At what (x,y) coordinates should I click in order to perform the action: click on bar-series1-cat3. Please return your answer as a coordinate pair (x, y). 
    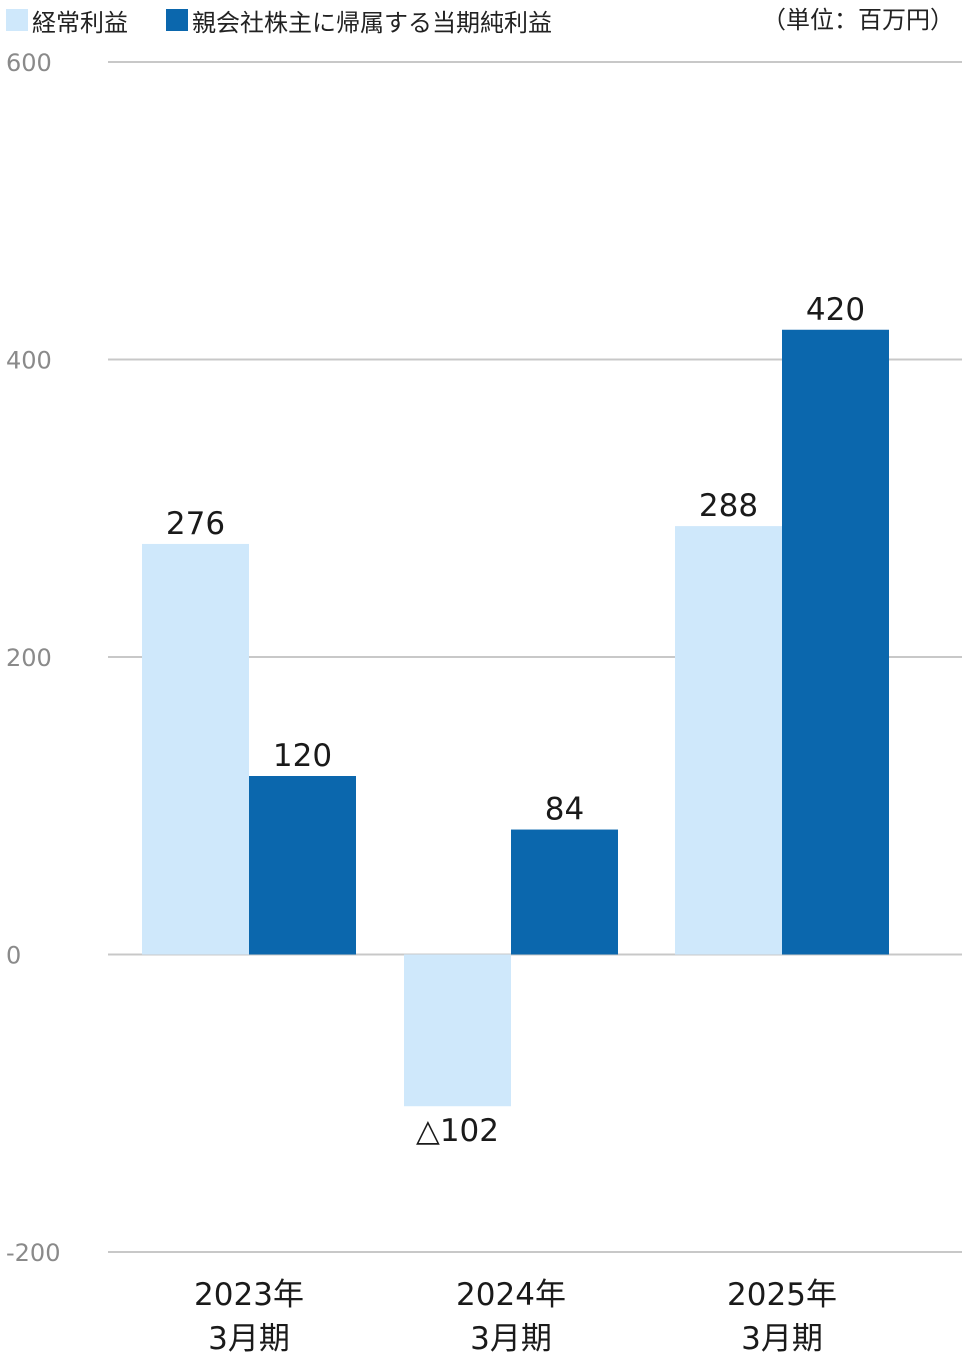
    Looking at the image, I should click on (728, 740).